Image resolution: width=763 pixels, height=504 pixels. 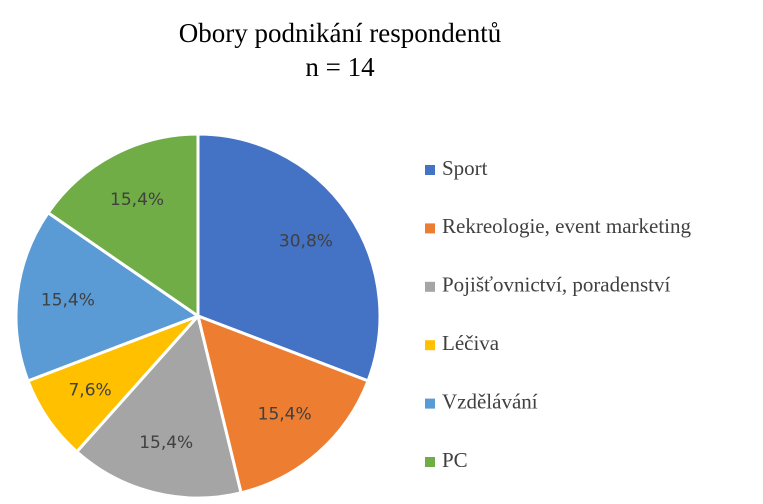 What do you see at coordinates (340, 67) in the screenshot?
I see `chart-subtitle: n = 14` at bounding box center [340, 67].